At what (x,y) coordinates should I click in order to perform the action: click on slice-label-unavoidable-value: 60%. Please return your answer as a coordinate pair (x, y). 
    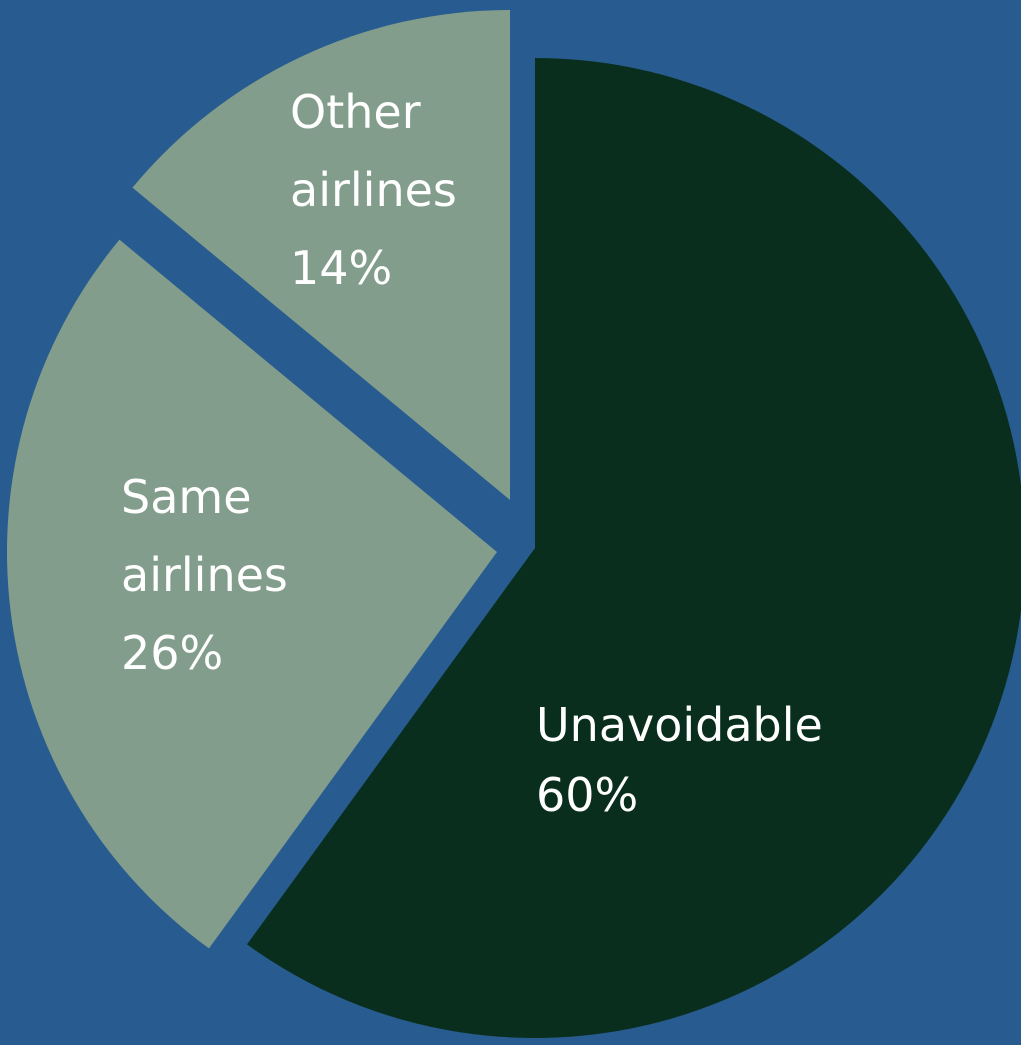
    Looking at the image, I should click on (587, 795).